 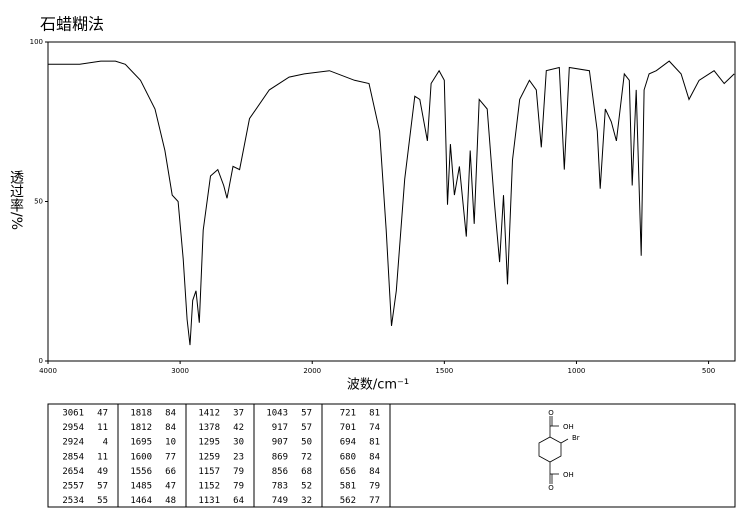 I want to click on y-tick-label: 100, so click(x=36, y=42).